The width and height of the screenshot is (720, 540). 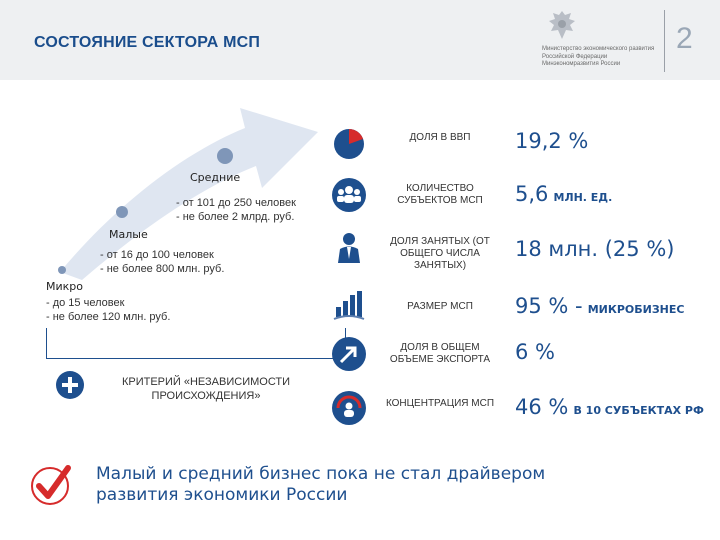 What do you see at coordinates (64, 286) in the screenshot?
I see `micro-label: Микро` at bounding box center [64, 286].